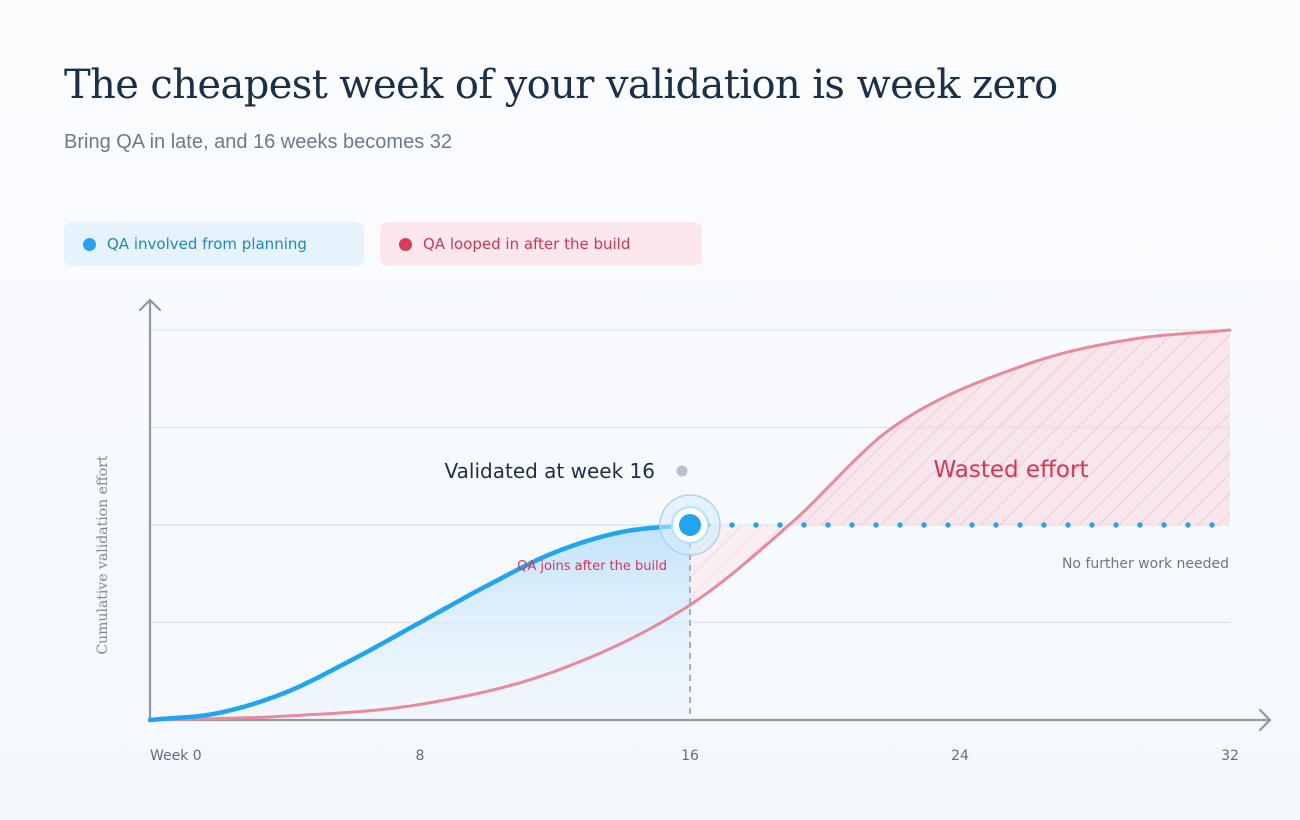  What do you see at coordinates (420, 756) in the screenshot?
I see `x-tick-label: 8` at bounding box center [420, 756].